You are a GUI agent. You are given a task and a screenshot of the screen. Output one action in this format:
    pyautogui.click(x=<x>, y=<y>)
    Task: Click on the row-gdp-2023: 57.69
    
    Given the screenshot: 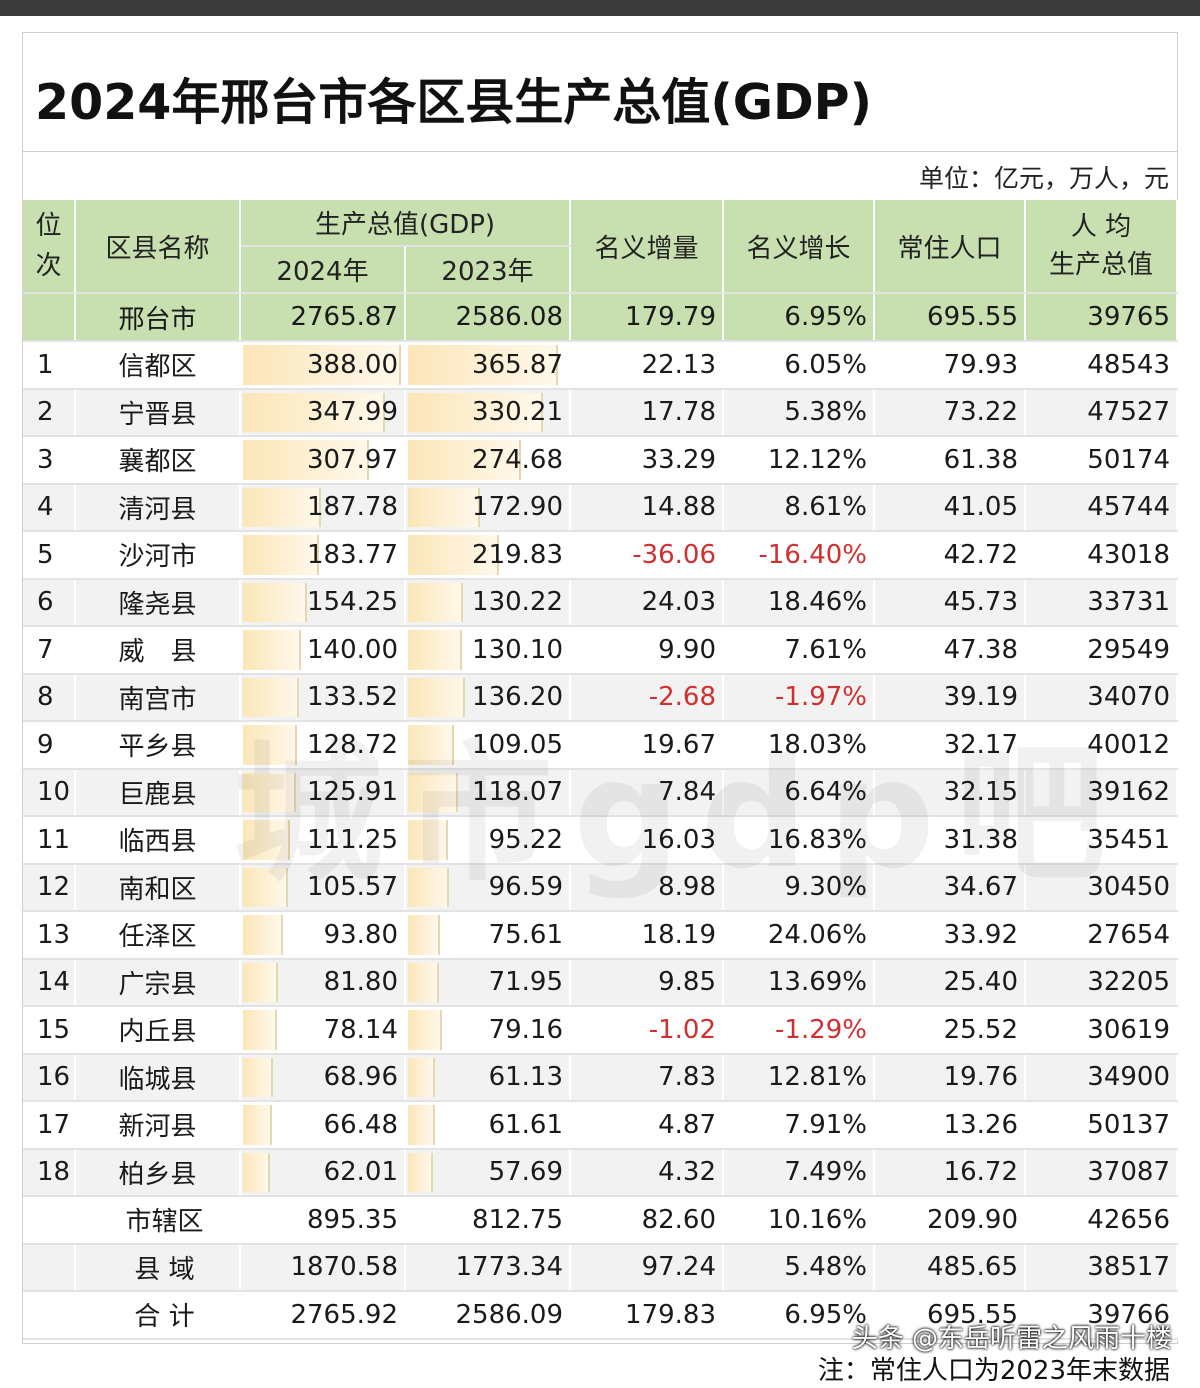 What is the action you would take?
    pyautogui.click(x=488, y=1172)
    